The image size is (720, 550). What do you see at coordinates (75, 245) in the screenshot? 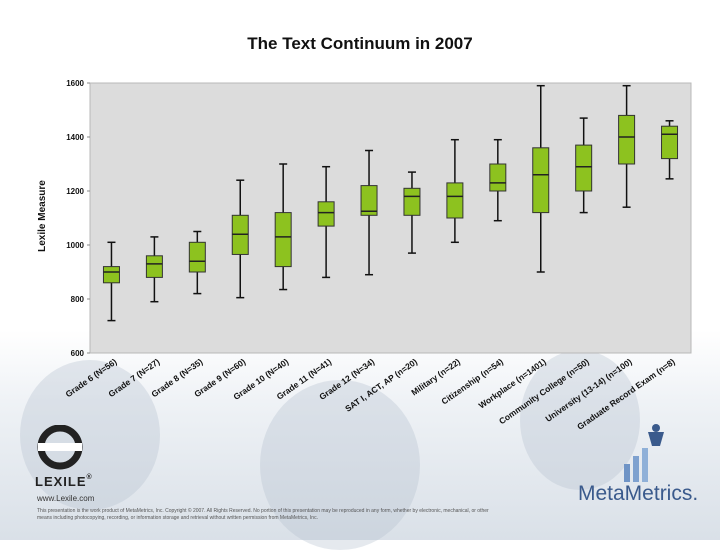
I see `y-tick-label: 1000` at bounding box center [75, 245].